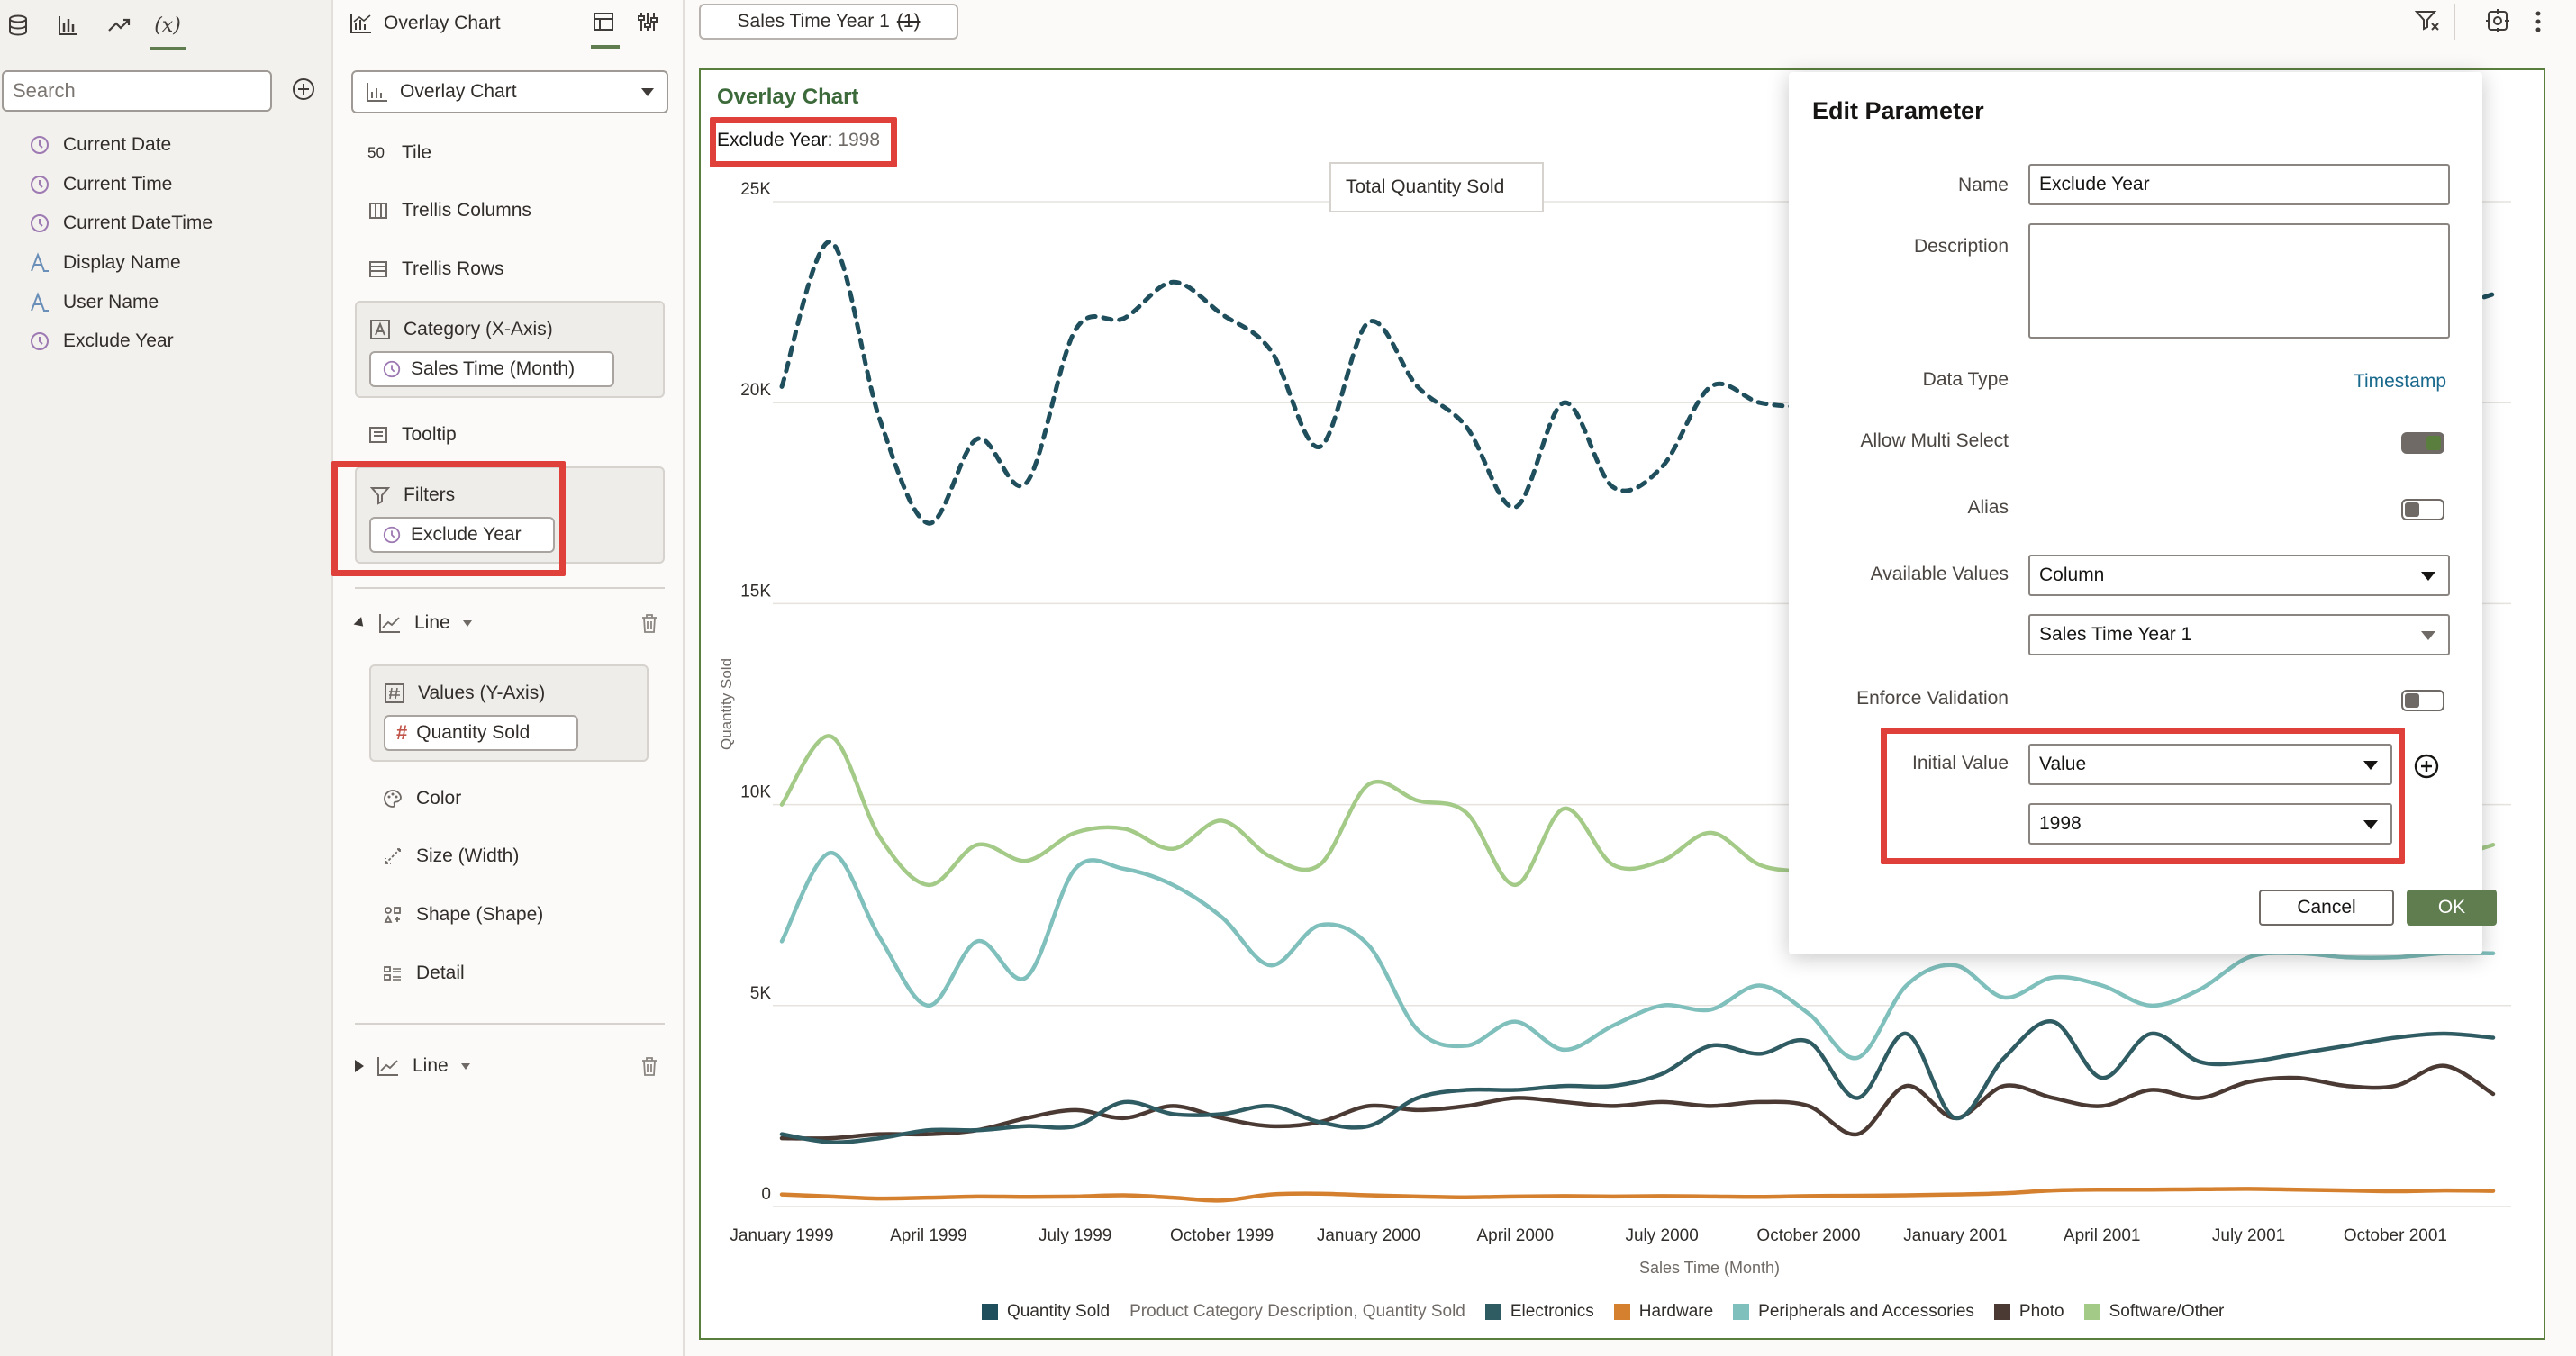 The height and width of the screenshot is (1356, 2576). Describe the element at coordinates (2422, 509) in the screenshot. I see `alias-toggle` at that location.